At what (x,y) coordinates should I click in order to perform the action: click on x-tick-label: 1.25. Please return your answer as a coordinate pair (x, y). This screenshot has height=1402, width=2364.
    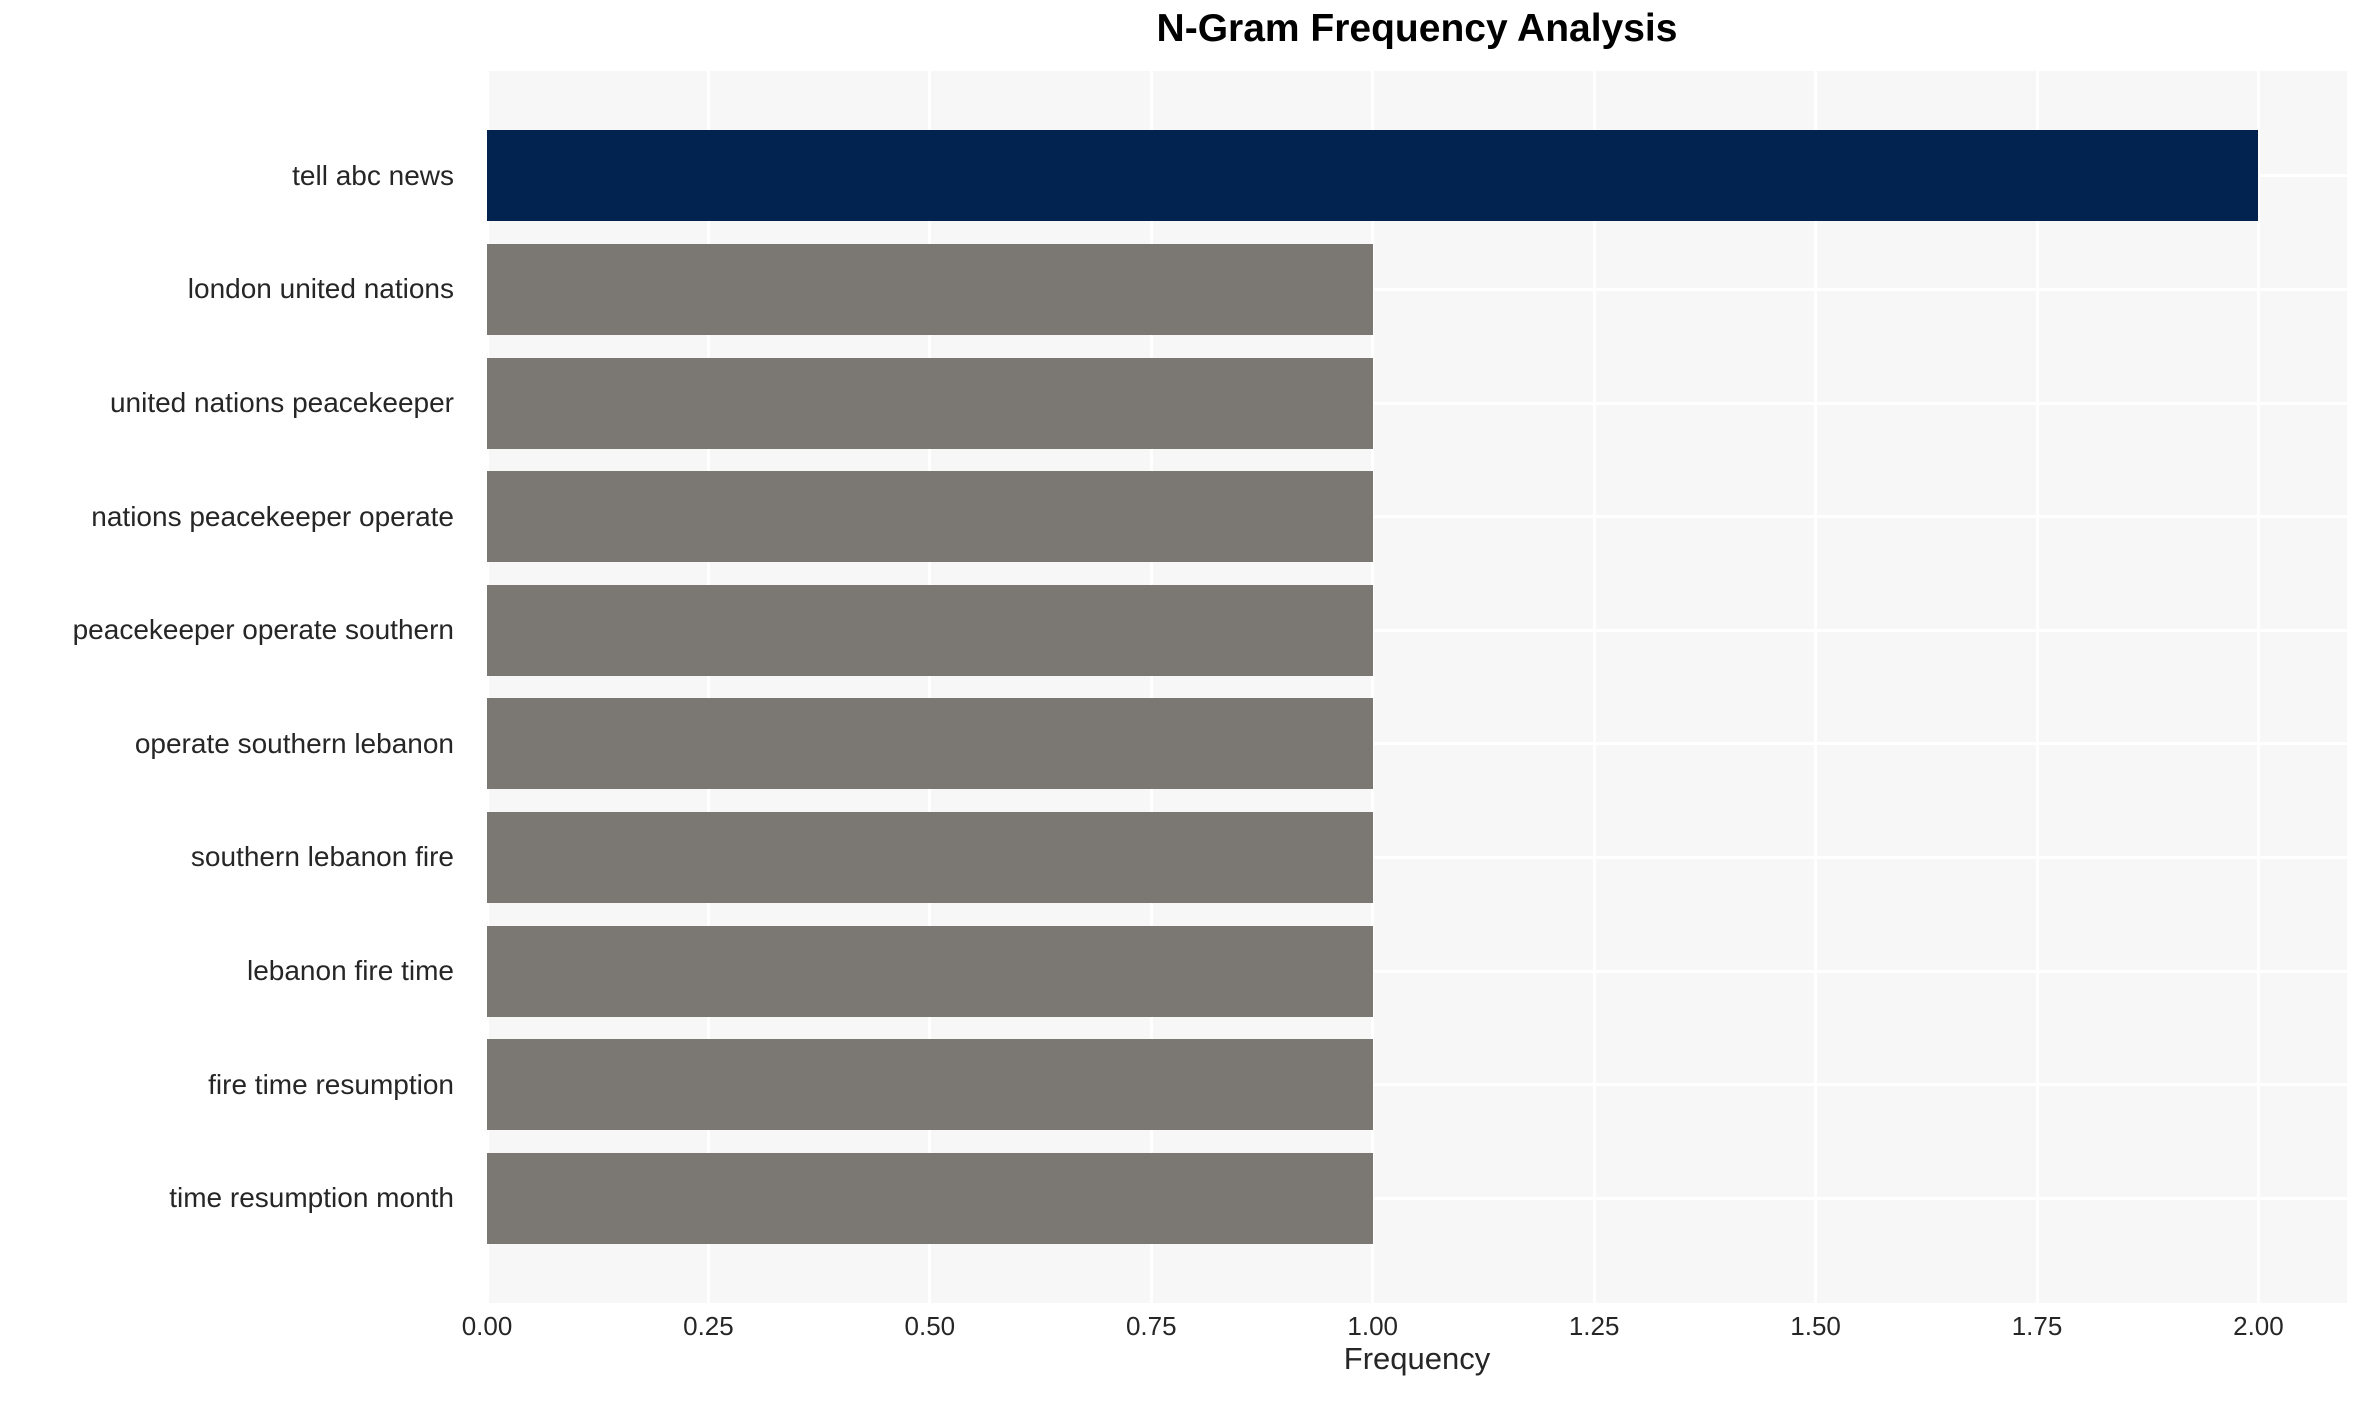
    Looking at the image, I should click on (1594, 1326).